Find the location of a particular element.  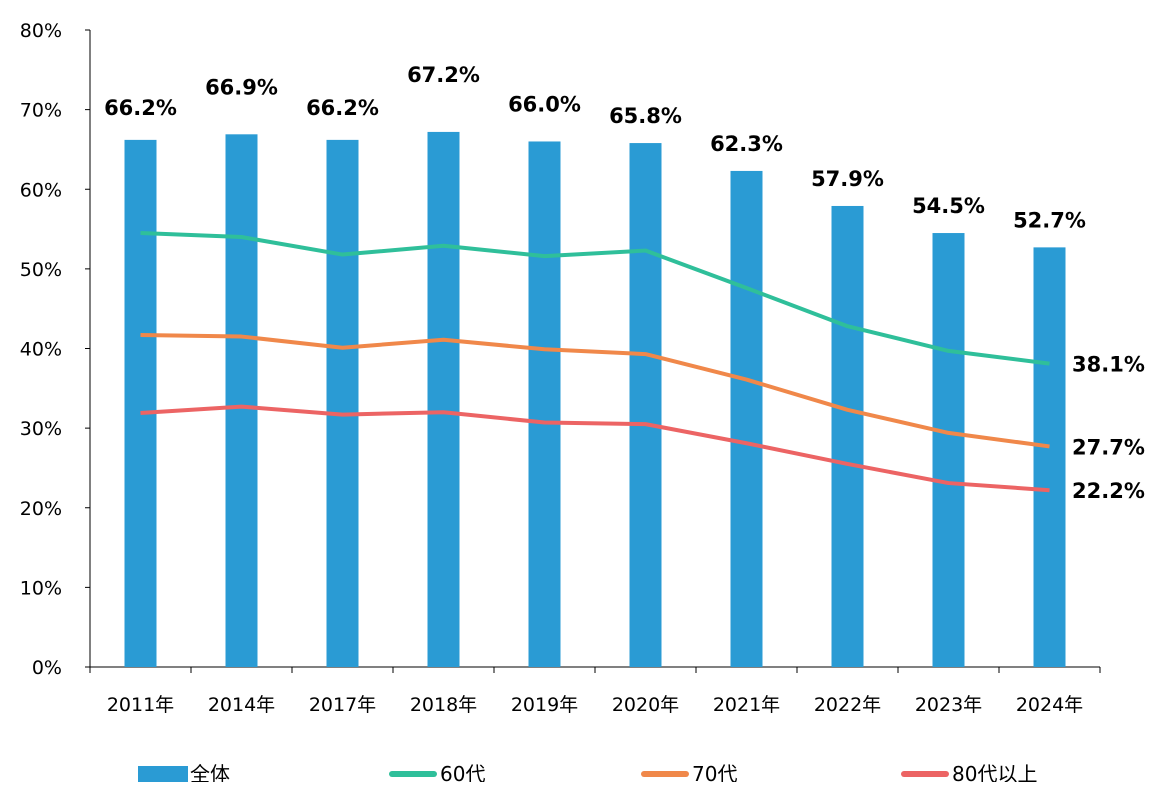

line-end-label: 22.2% is located at coordinates (1108, 491).